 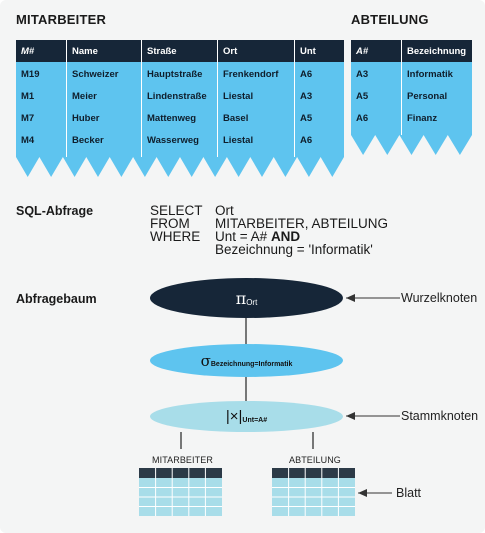 What do you see at coordinates (172, 118) in the screenshot?
I see `table-cell: Mattenweg` at bounding box center [172, 118].